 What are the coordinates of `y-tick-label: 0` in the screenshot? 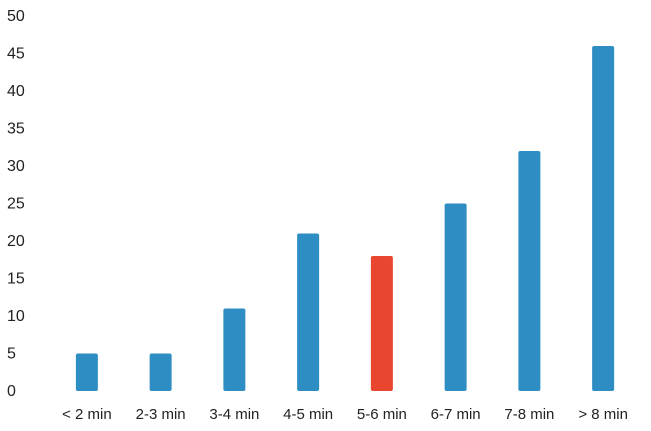 It's located at (11, 391).